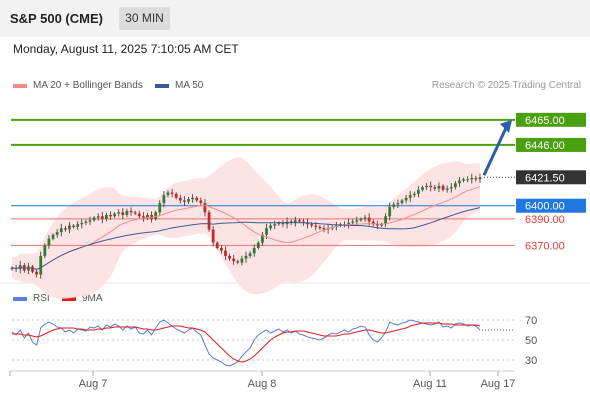 This screenshot has width=590, height=400. I want to click on ma50-swatch, so click(162, 85).